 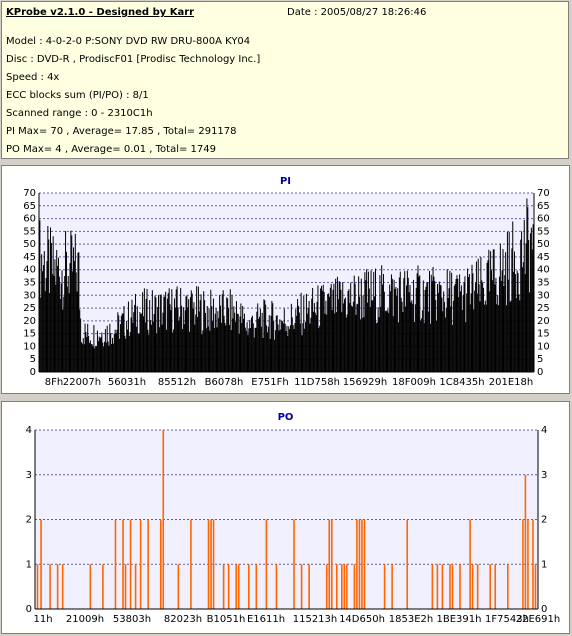 What do you see at coordinates (29, 430) in the screenshot?
I see `y-tick-label-left: 4` at bounding box center [29, 430].